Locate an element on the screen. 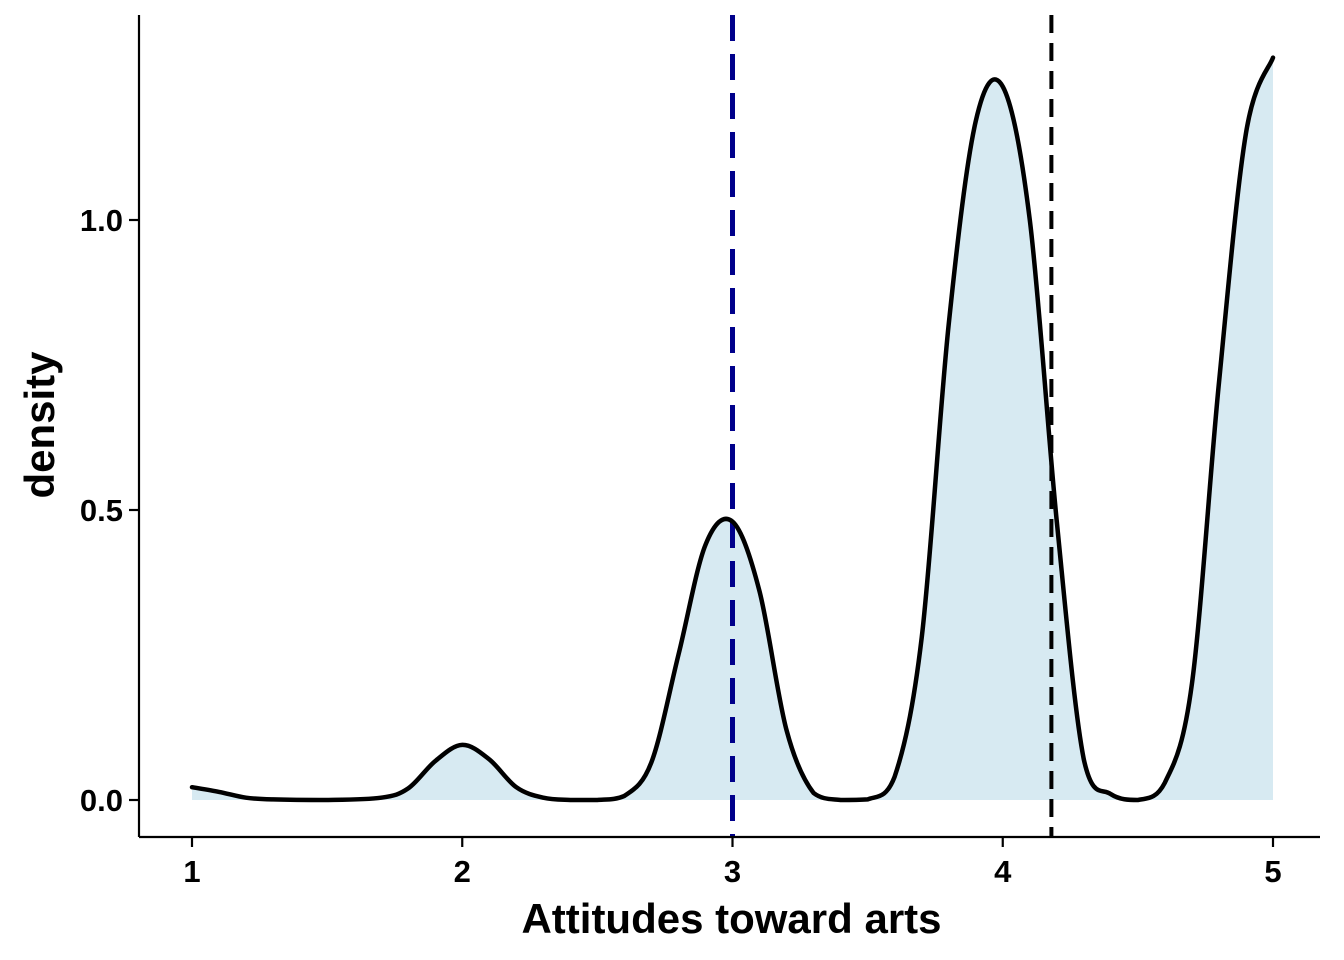  y-axis-title: density is located at coordinates (39, 425).